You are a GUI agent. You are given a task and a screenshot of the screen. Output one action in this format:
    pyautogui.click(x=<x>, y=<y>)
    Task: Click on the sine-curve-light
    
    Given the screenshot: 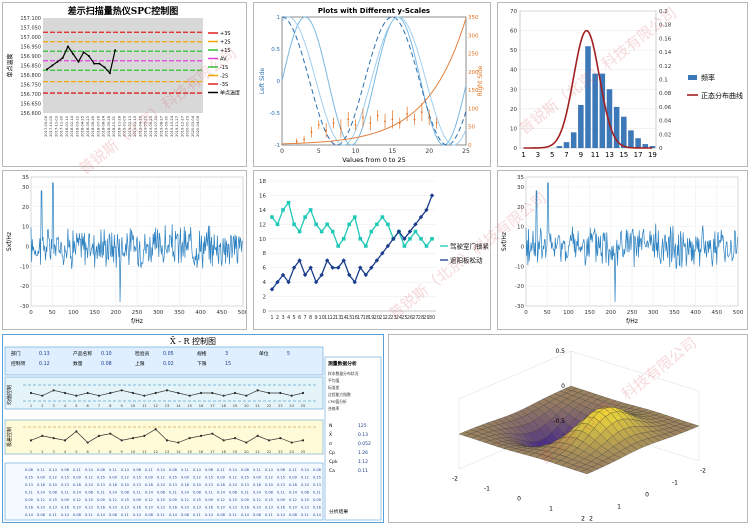 What is the action you would take?
    pyautogui.click(x=374, y=81)
    